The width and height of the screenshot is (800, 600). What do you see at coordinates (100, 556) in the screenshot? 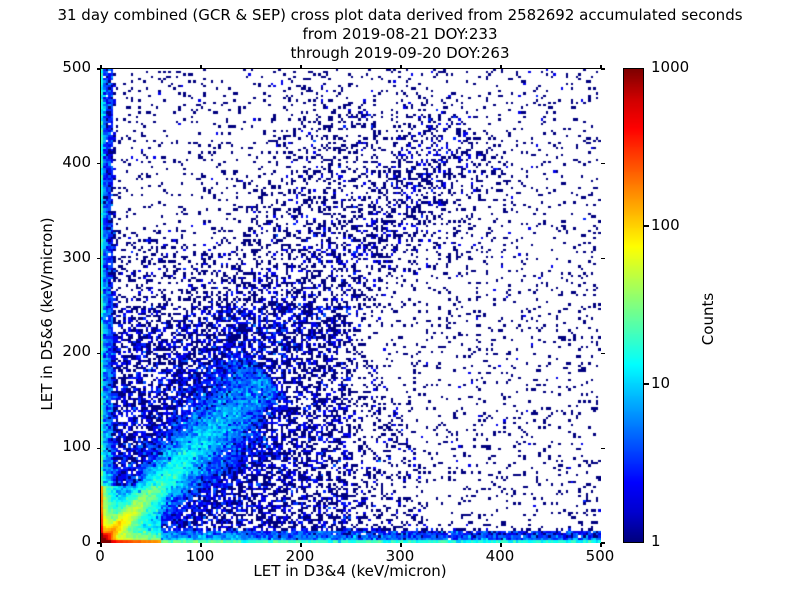
I see `x-tick-label: 0` at bounding box center [100, 556].